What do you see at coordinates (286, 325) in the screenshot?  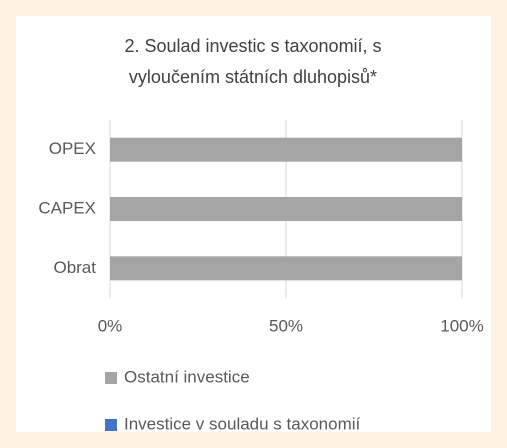 I see `x-tick-label: 50%` at bounding box center [286, 325].